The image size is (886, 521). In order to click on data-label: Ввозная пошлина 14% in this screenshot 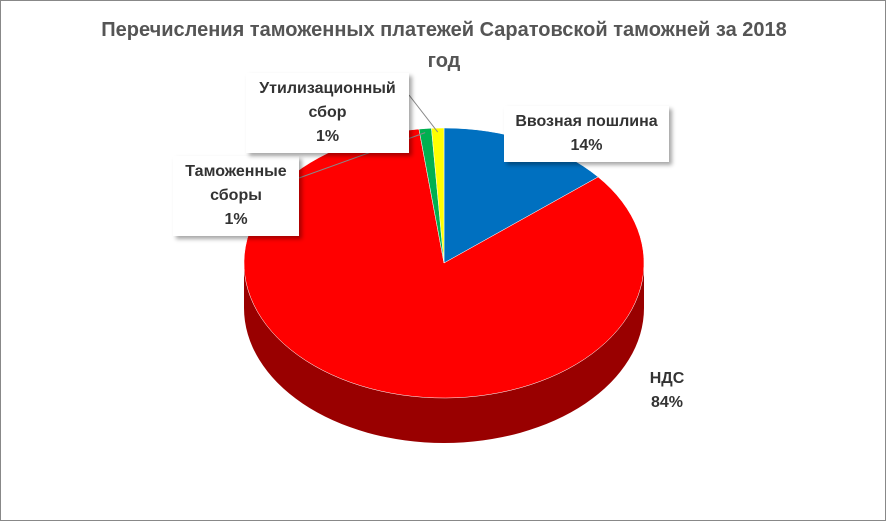, I will do `click(586, 134)`.